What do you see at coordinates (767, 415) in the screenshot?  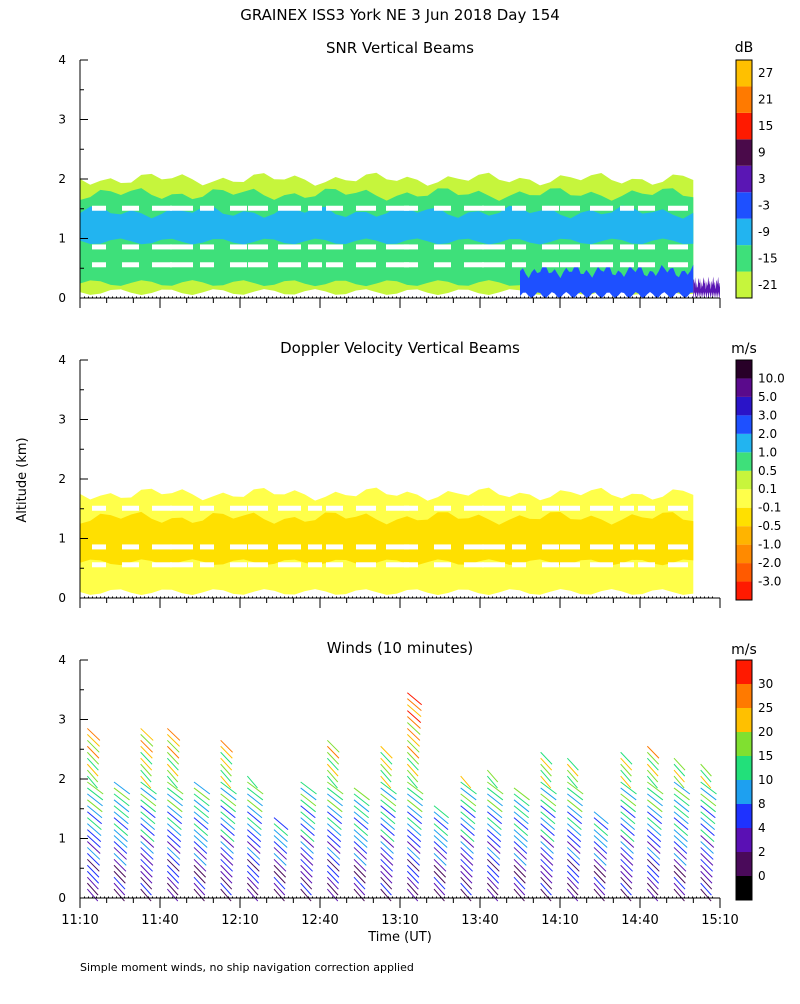 I see `colorbar-label: 3.0` at bounding box center [767, 415].